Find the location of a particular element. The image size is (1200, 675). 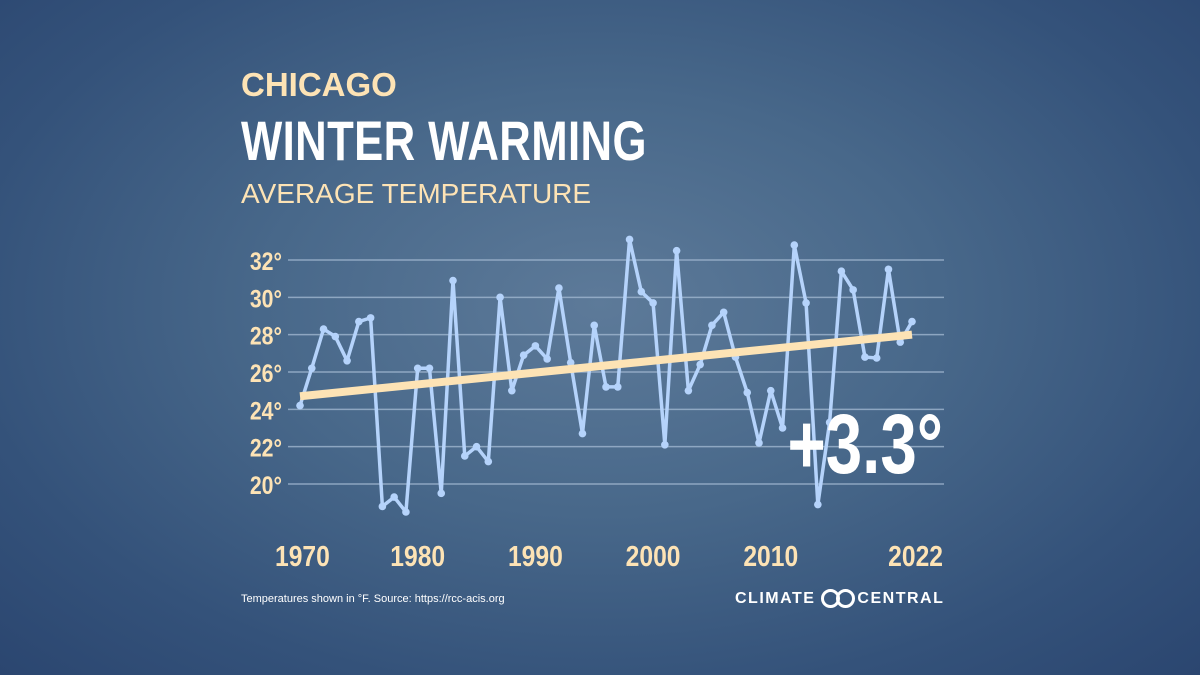

y-tick-label: 24° is located at coordinates (266, 411).